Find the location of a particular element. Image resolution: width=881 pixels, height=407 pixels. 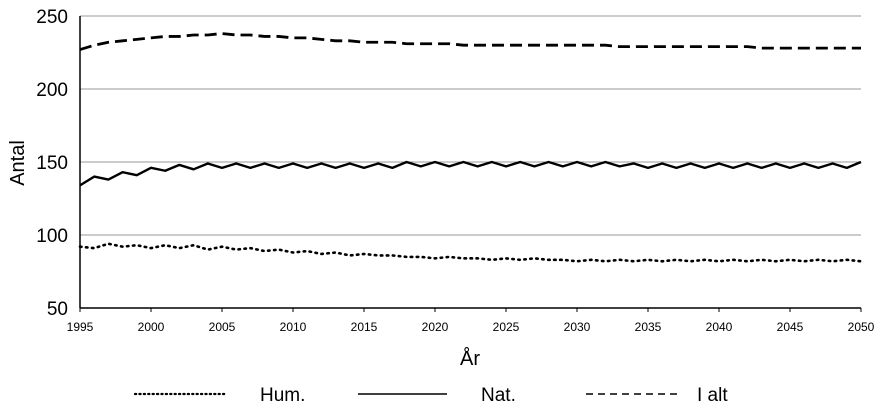

y-axis-ticks: 50 100 150 200 250 is located at coordinates (52, 163).